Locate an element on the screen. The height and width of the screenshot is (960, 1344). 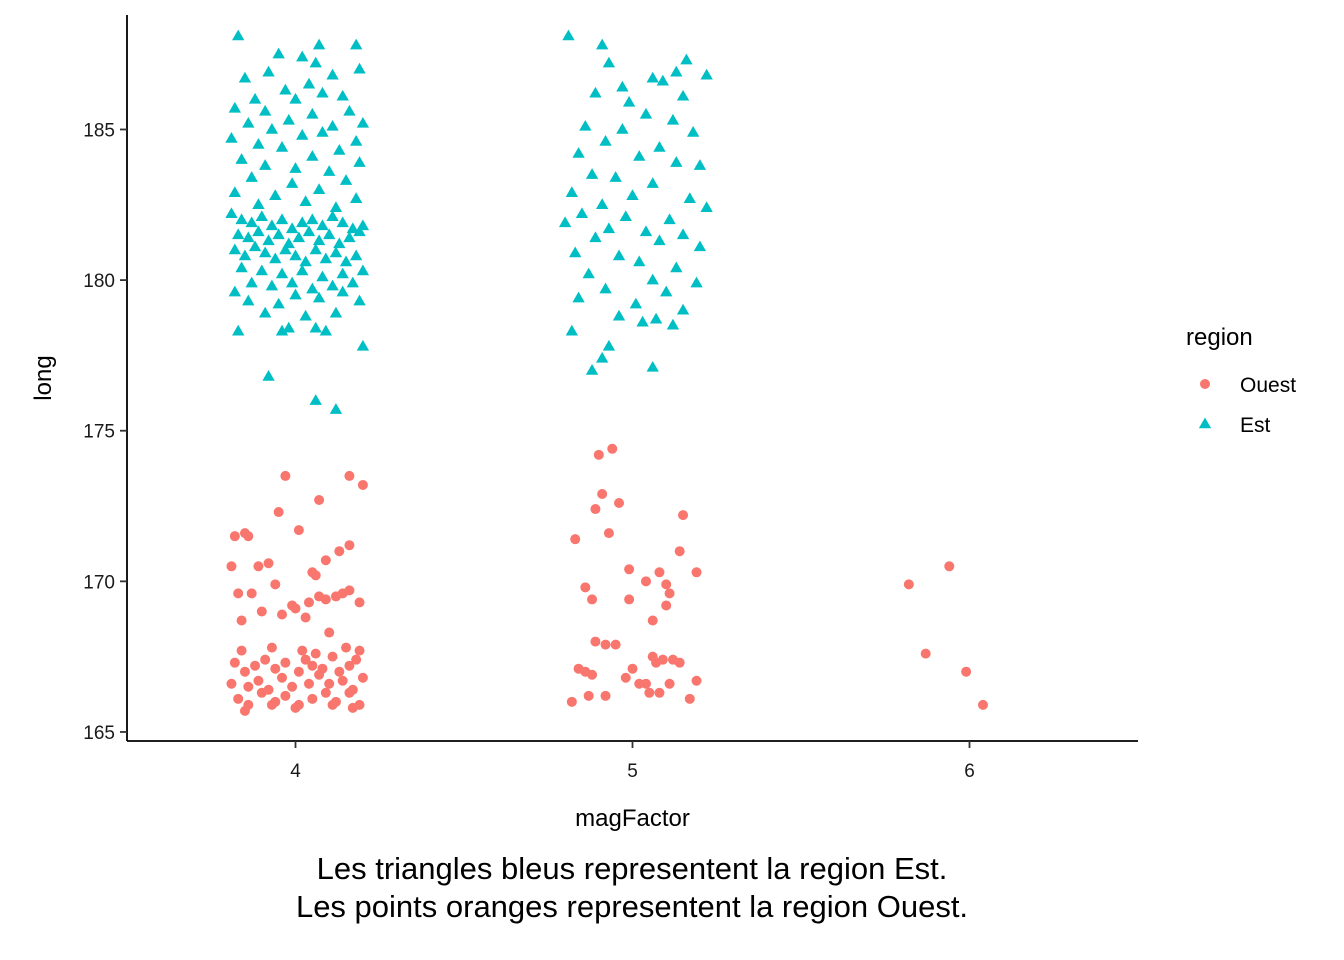
legend-key-ouest is located at coordinates (1205, 384).